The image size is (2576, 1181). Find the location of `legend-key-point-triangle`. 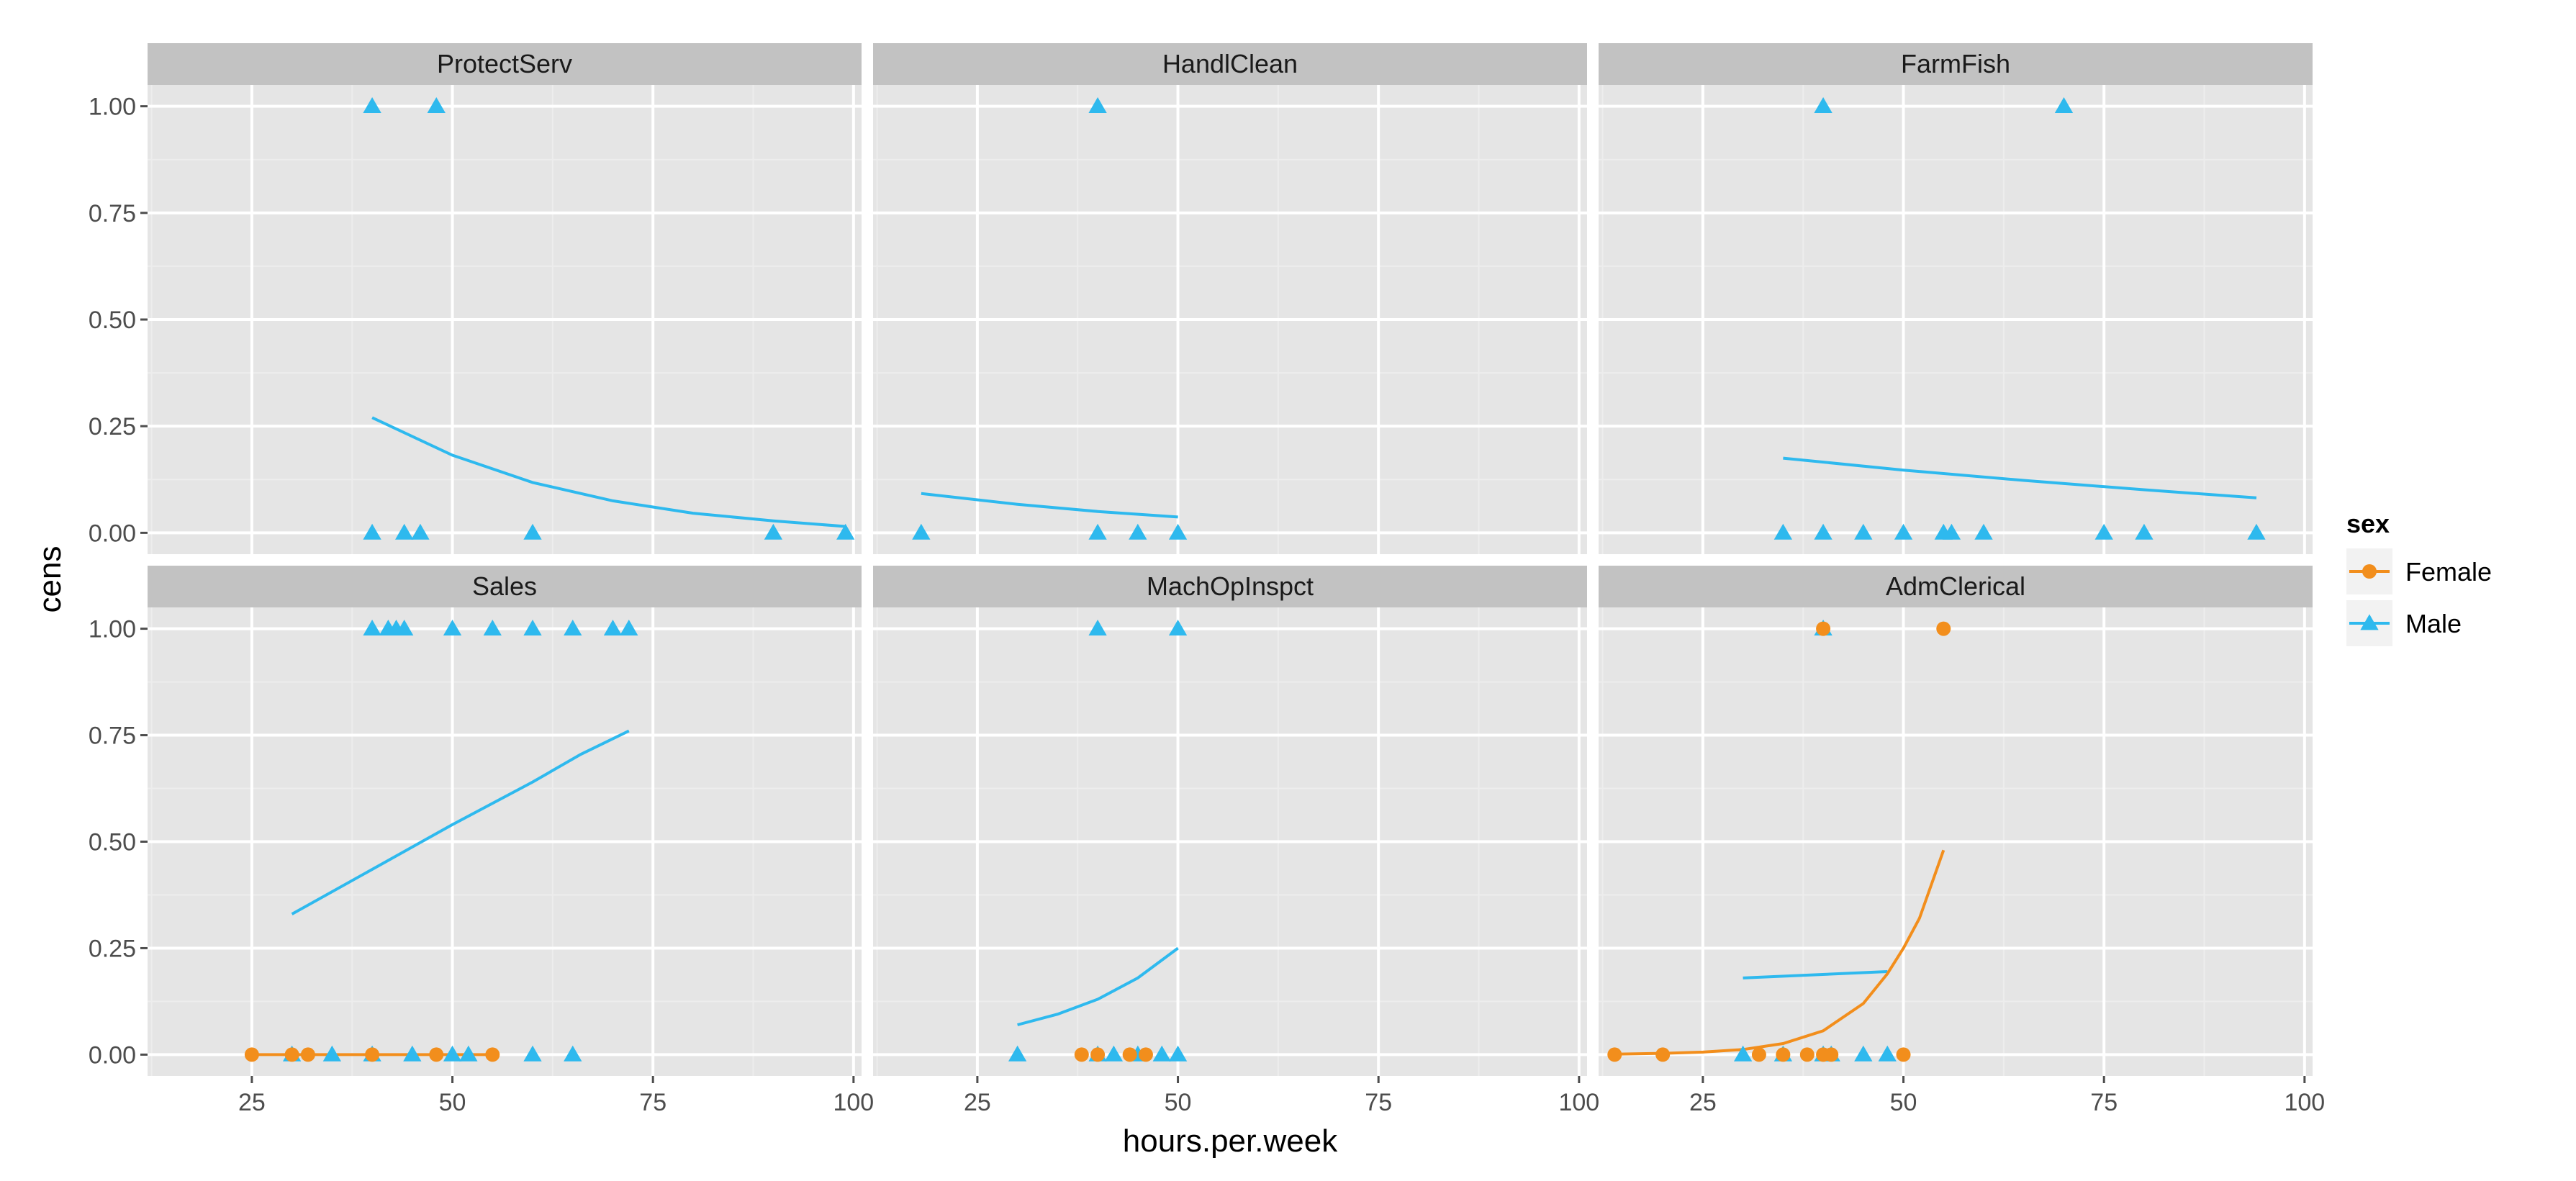

legend-key-point-triangle is located at coordinates (2369, 622).